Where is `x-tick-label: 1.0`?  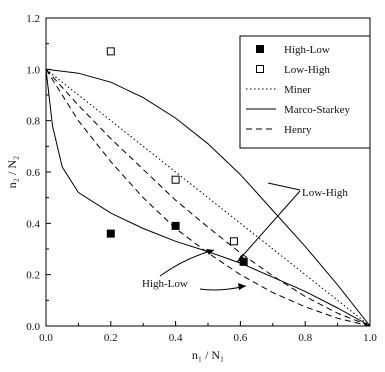 x-tick-label: 1.0 is located at coordinates (370, 338).